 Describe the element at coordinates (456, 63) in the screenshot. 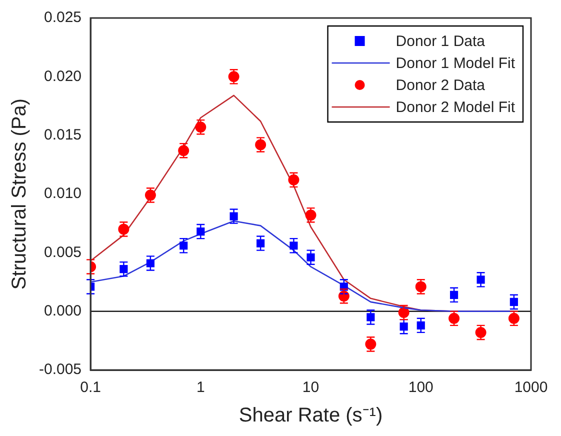

I see `legend-label: Donor 1 Model Fit` at that location.